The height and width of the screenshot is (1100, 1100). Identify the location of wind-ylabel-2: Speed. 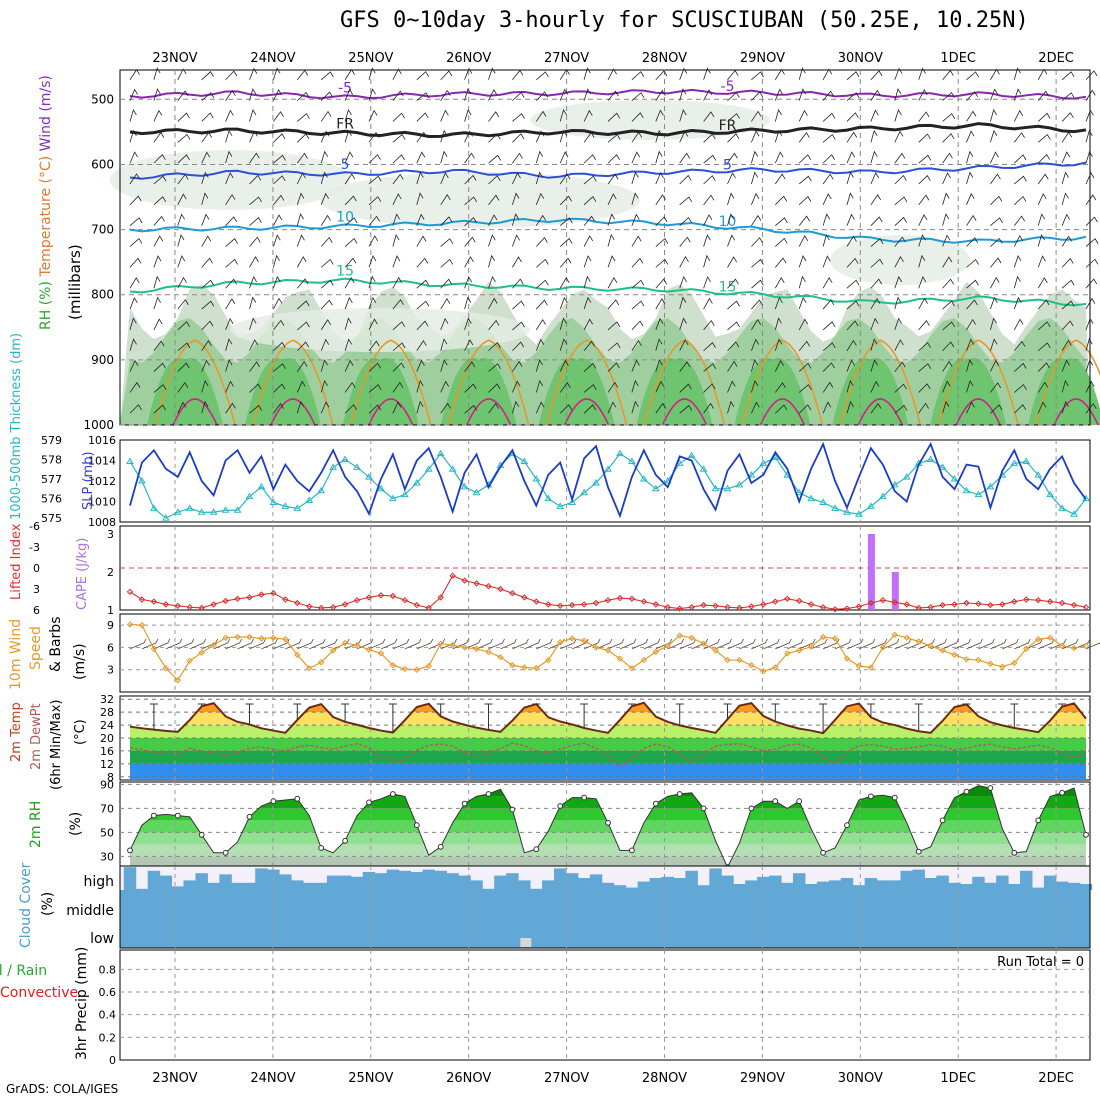
(36, 648).